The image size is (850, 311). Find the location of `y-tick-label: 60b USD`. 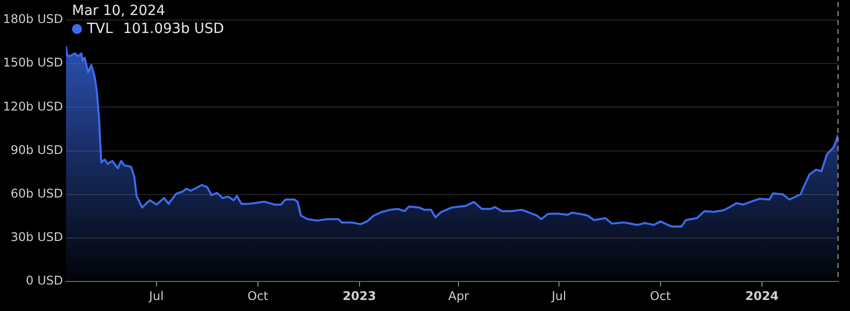

y-tick-label: 60b USD is located at coordinates (36, 193).